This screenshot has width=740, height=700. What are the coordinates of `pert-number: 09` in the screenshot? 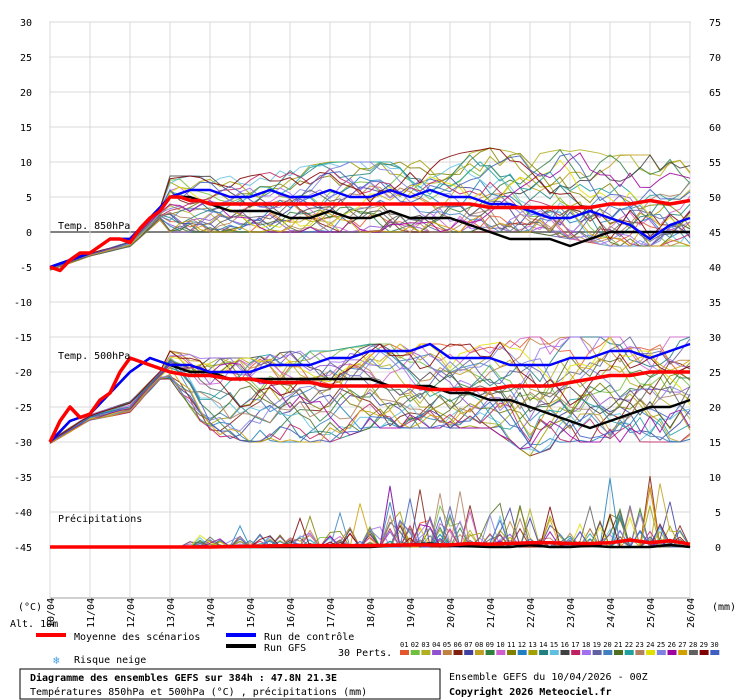 It's located at (490, 645).